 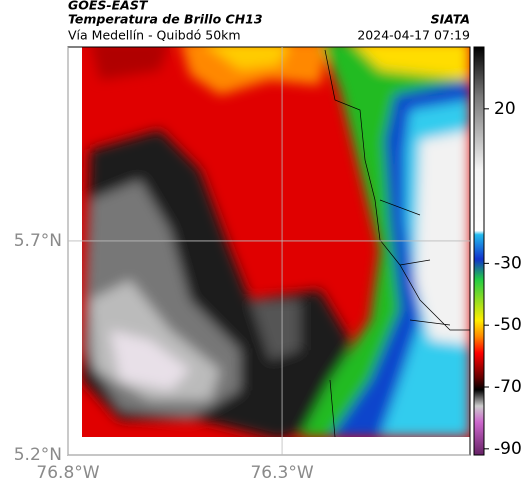 What do you see at coordinates (505, 109) in the screenshot?
I see `colorbar-tick-label: 20` at bounding box center [505, 109].